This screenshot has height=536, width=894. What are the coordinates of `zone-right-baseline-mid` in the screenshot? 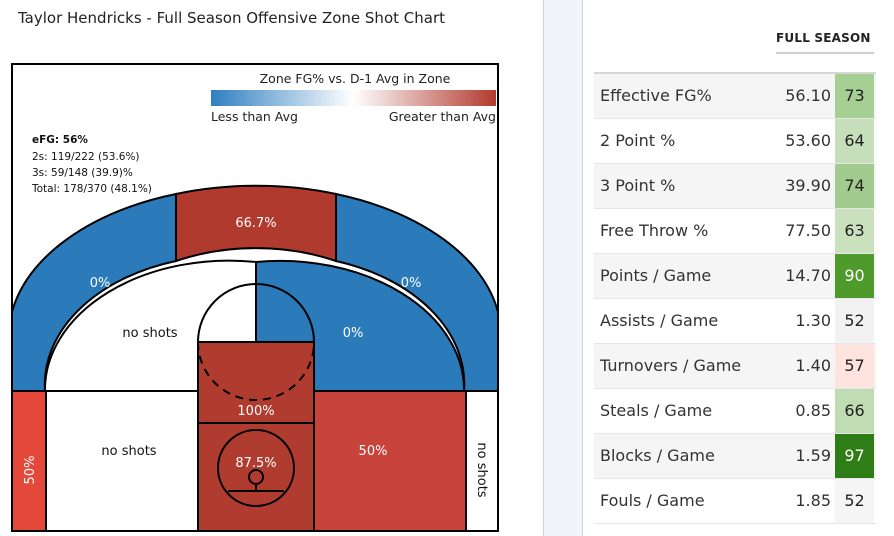 It's located at (390, 461).